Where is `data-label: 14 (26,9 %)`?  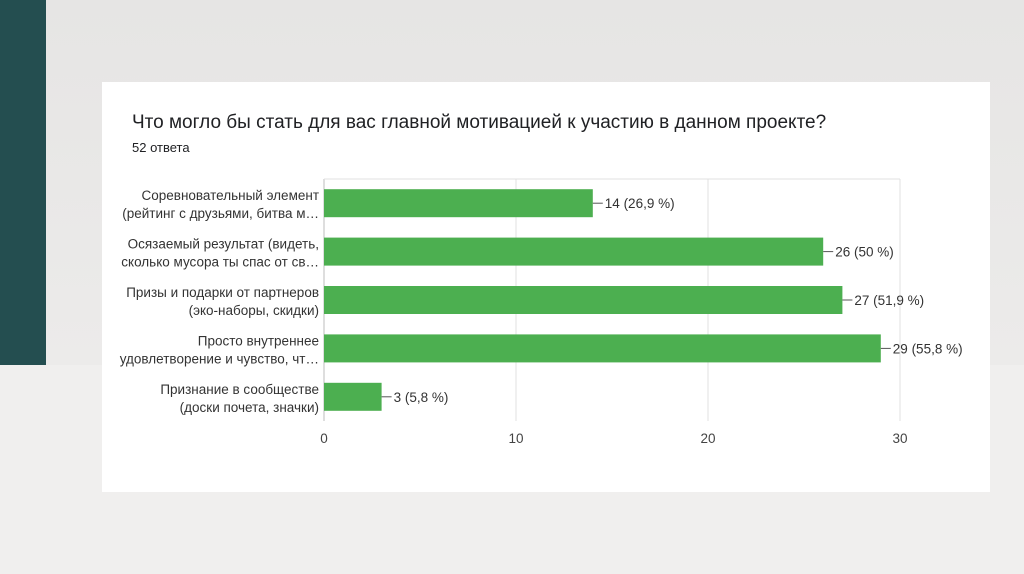
data-label: 14 (26,9 %) is located at coordinates (640, 203).